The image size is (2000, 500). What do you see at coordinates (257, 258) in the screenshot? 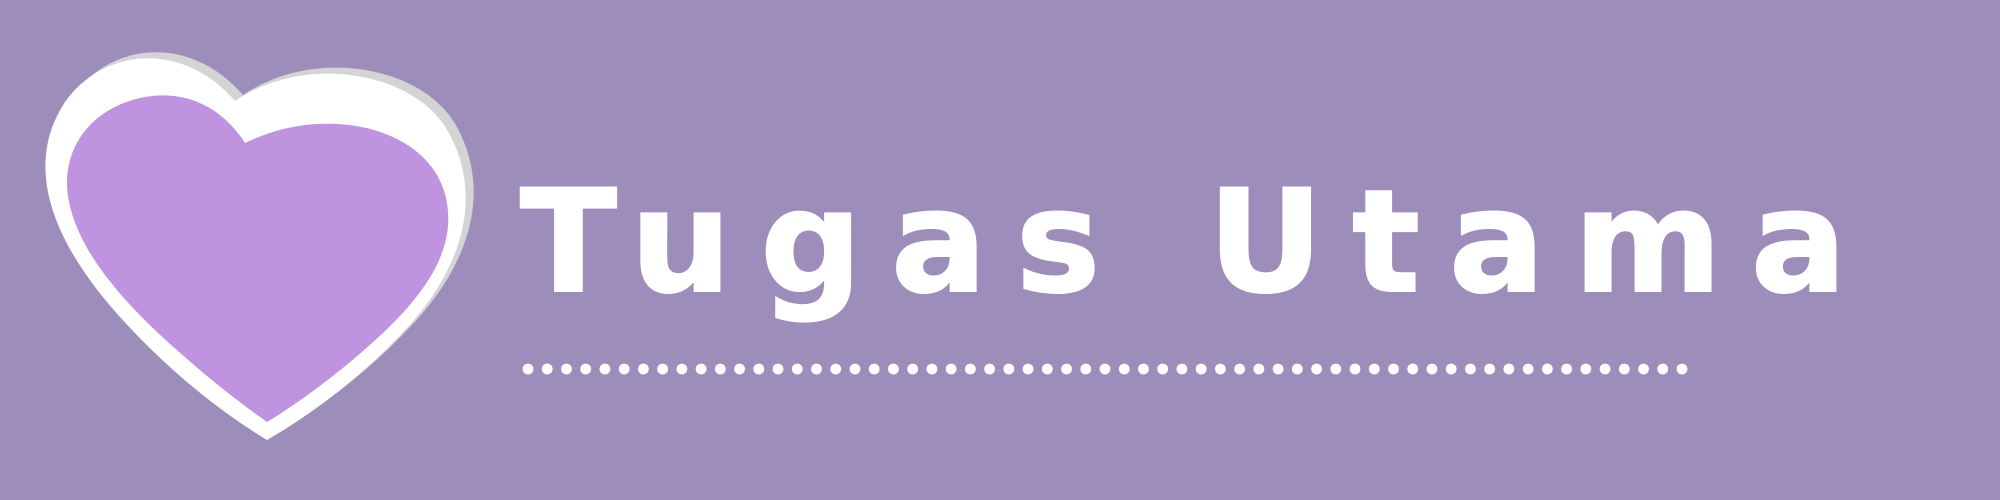
I see `heart-fill` at bounding box center [257, 258].